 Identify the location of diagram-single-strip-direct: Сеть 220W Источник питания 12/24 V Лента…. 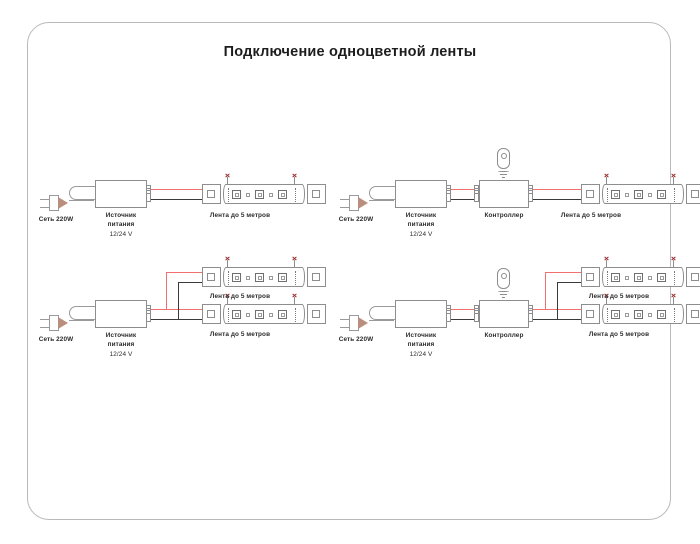
(183, 210).